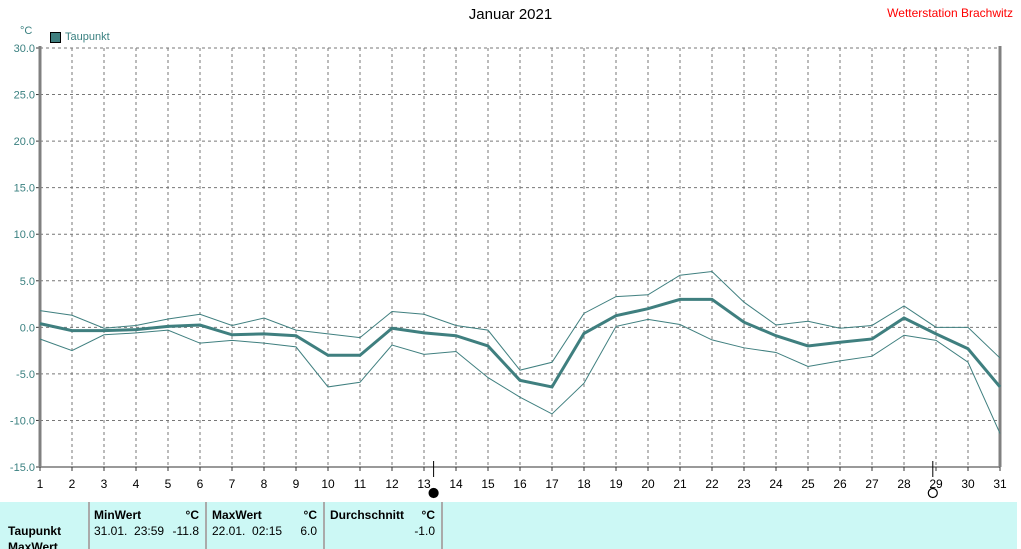 The height and width of the screenshot is (549, 1021). What do you see at coordinates (310, 515) in the screenshot?
I see `max-unit: °C` at bounding box center [310, 515].